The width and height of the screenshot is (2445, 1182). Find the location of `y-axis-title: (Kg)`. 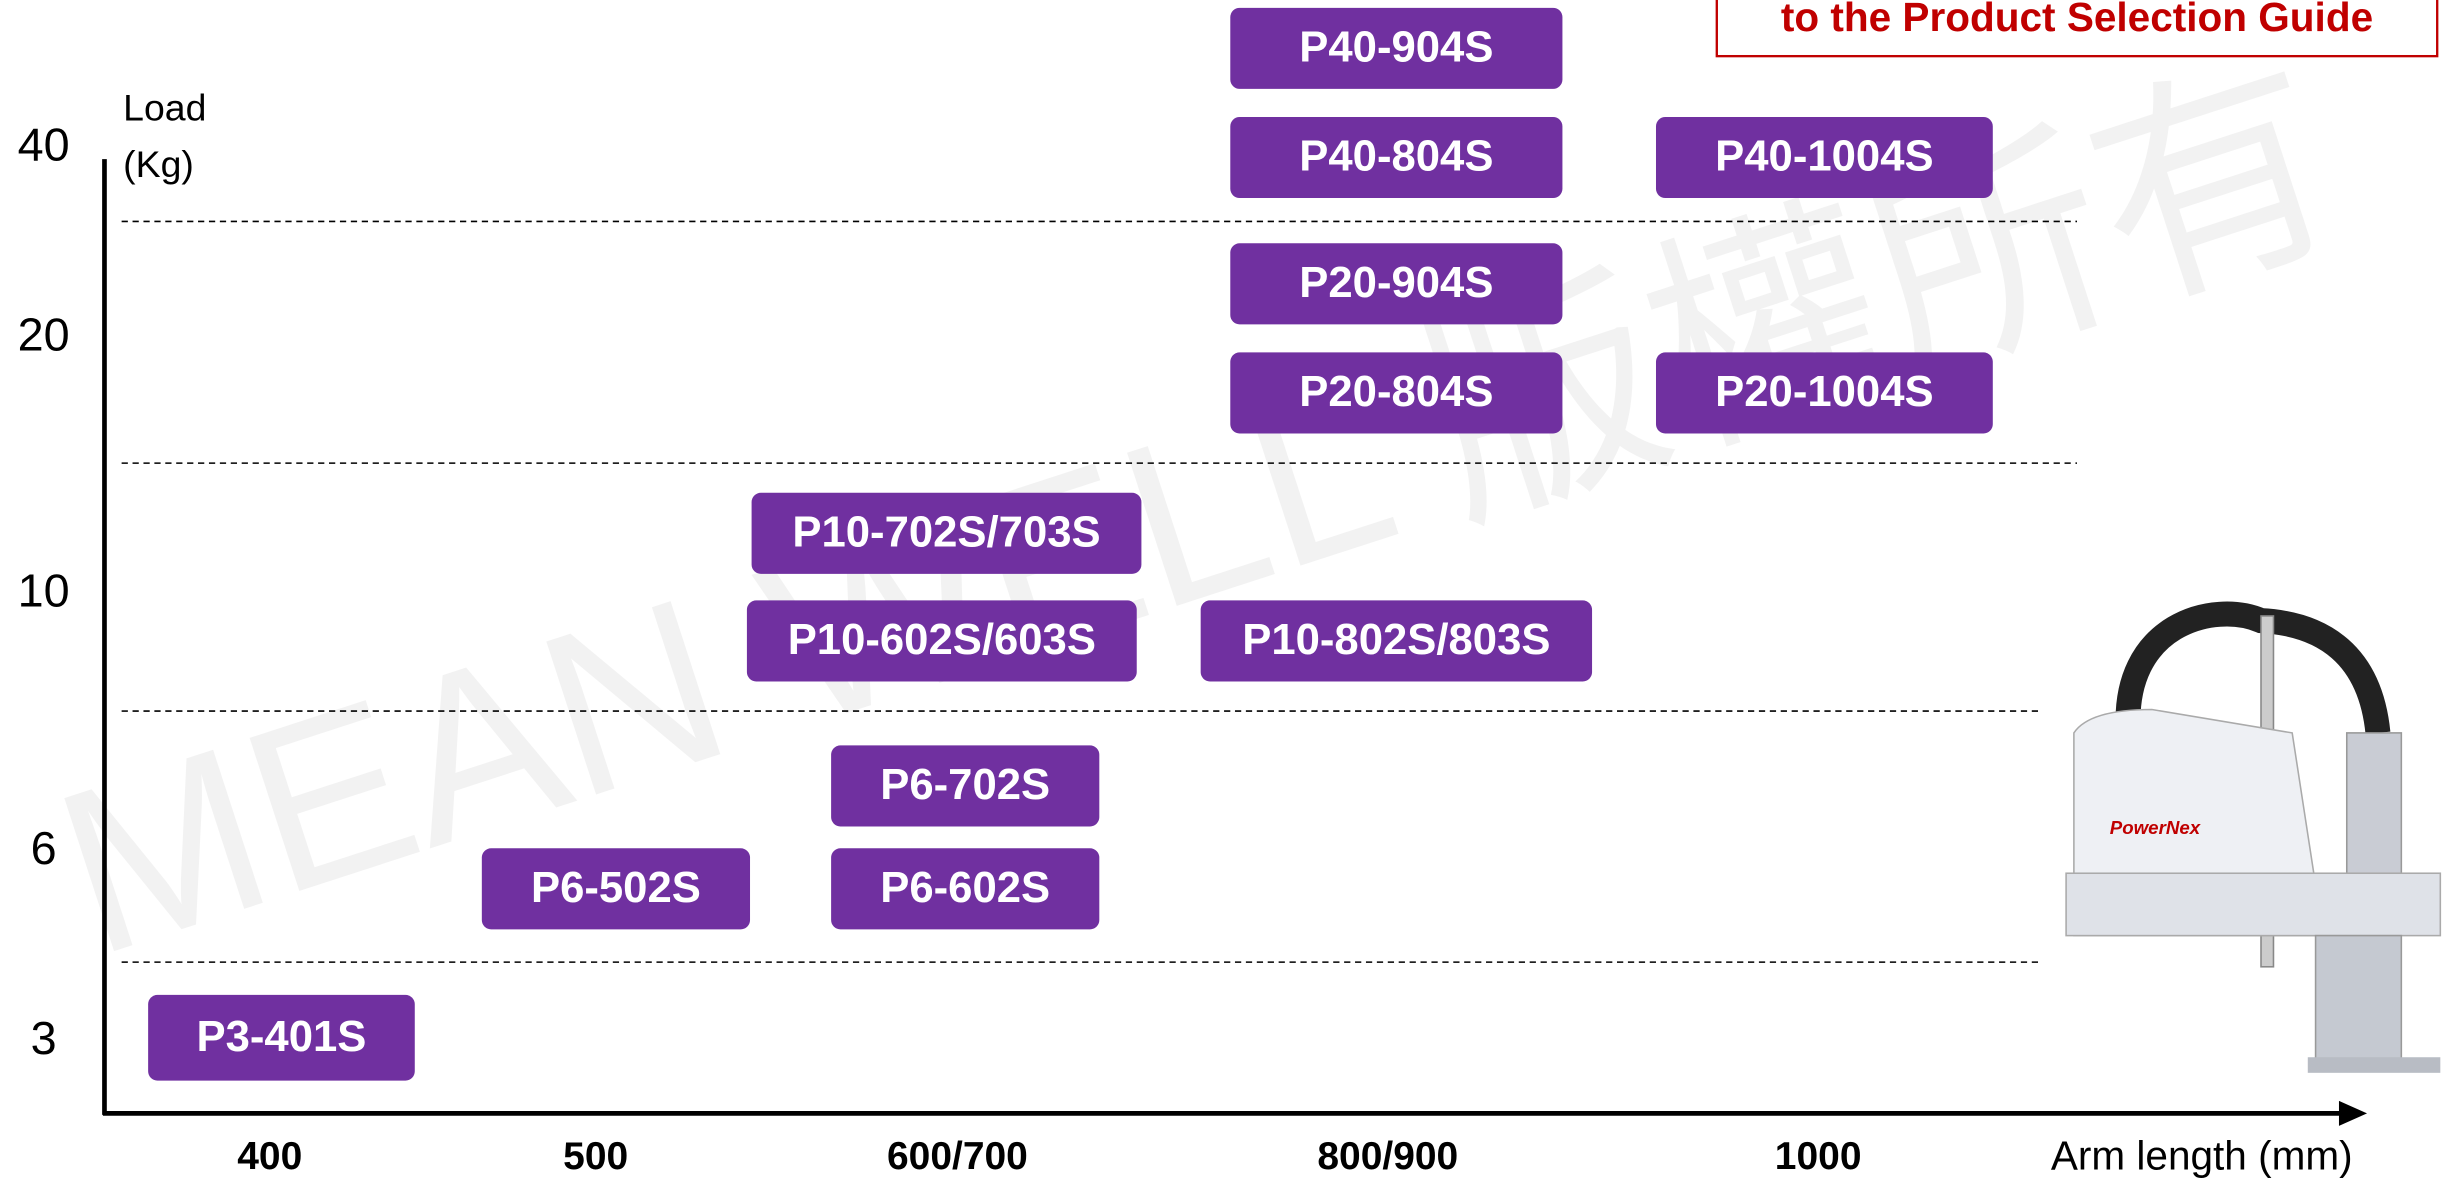

y-axis-title: (Kg) is located at coordinates (158, 164).